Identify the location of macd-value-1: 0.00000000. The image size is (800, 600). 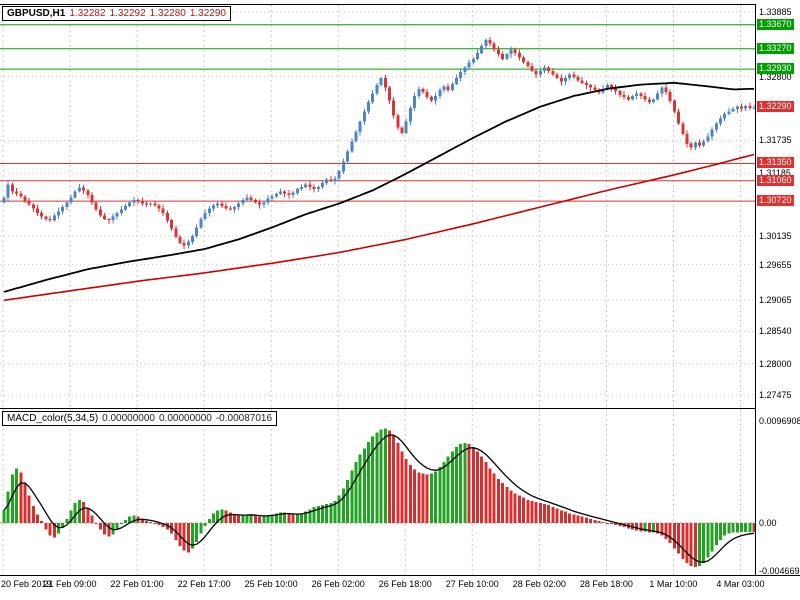
(128, 418).